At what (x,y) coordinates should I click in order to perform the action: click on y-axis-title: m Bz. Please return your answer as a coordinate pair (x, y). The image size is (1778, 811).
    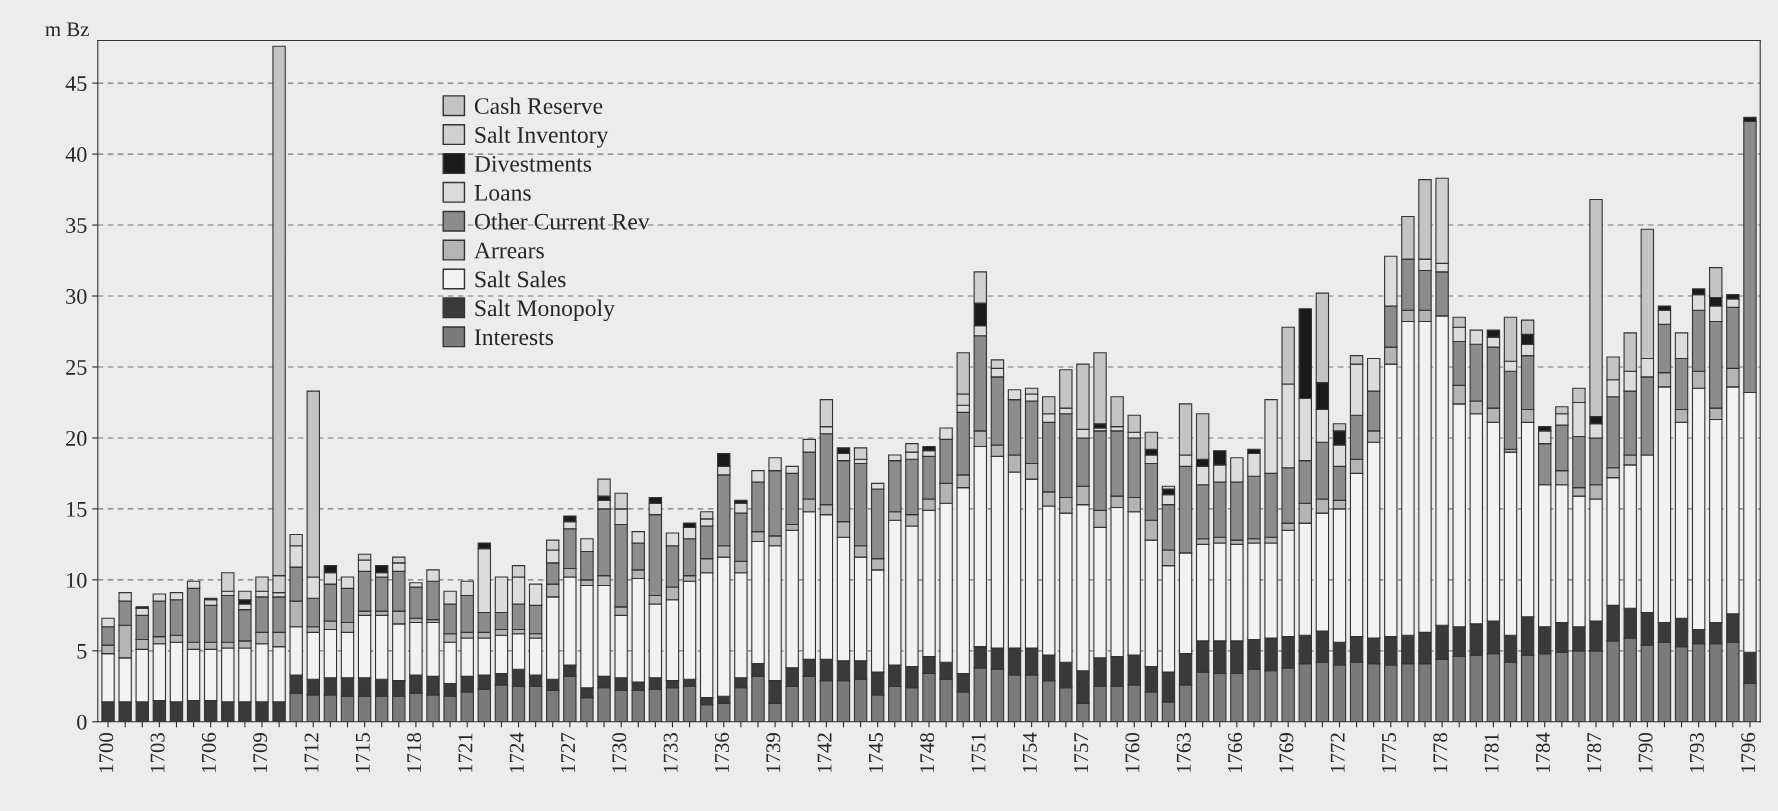
    Looking at the image, I should click on (67, 29).